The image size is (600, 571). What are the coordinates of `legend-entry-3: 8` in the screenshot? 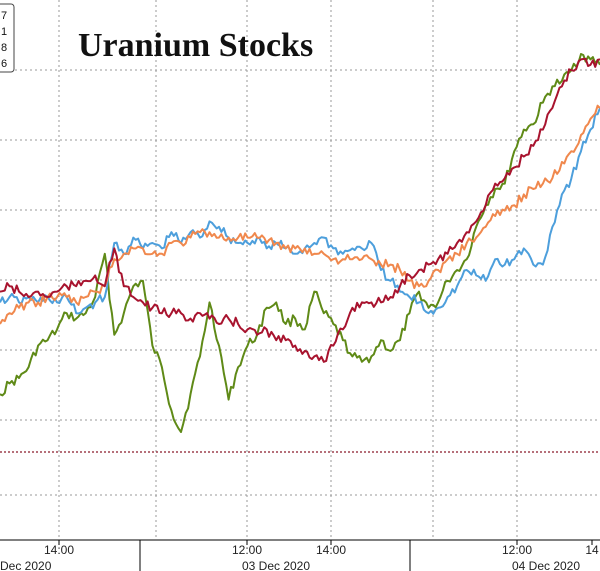 It's located at (4, 48).